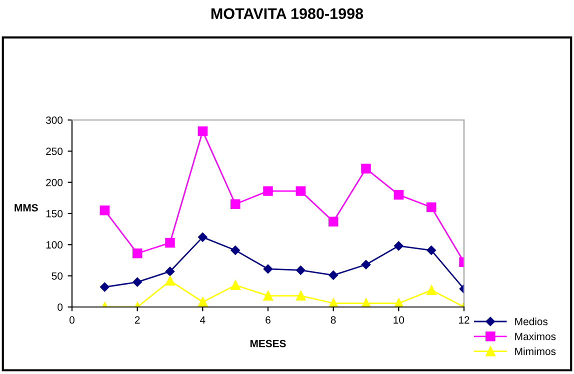 This screenshot has width=574, height=374. Describe the element at coordinates (60, 307) in the screenshot. I see `y-tick-label: 0` at that location.